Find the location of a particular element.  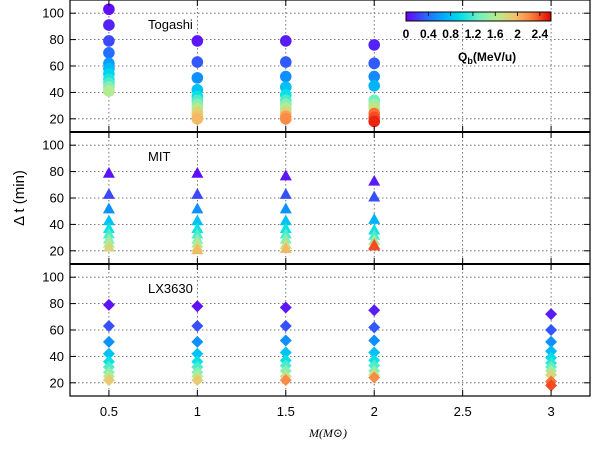

colorbar-gradient is located at coordinates (478, 16).